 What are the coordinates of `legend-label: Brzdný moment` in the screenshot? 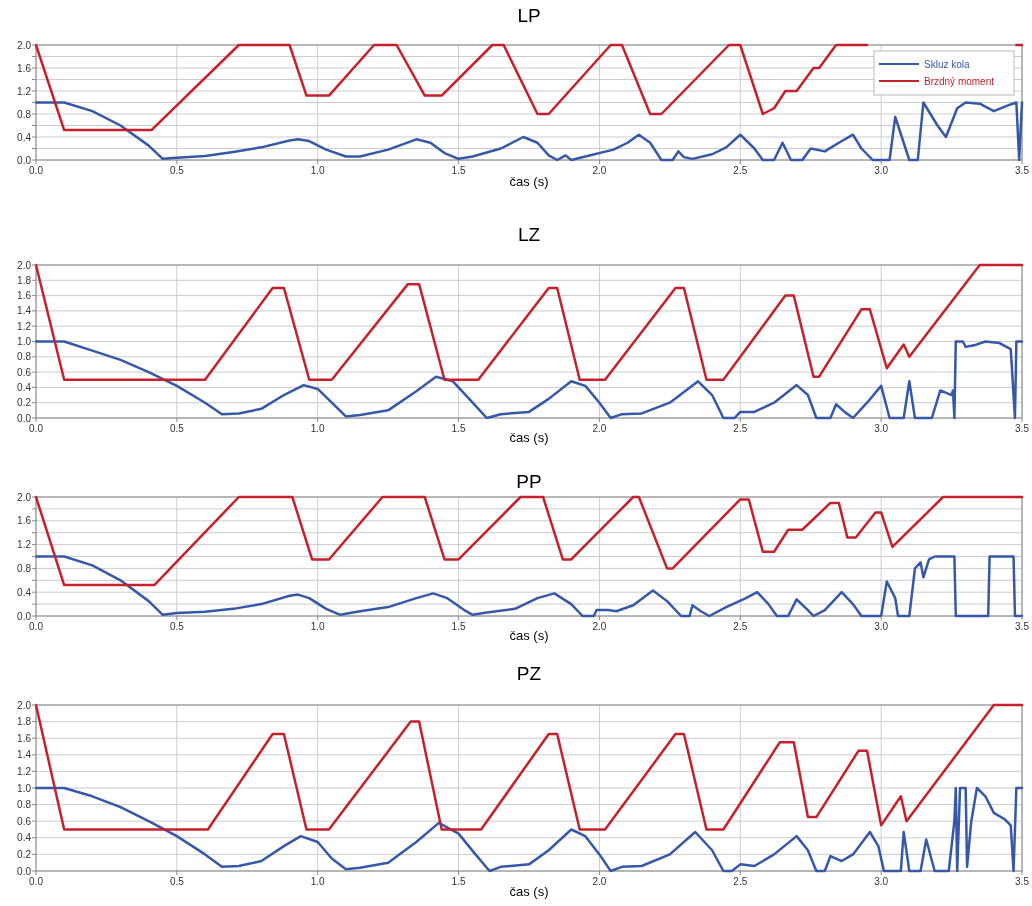 It's located at (959, 81).